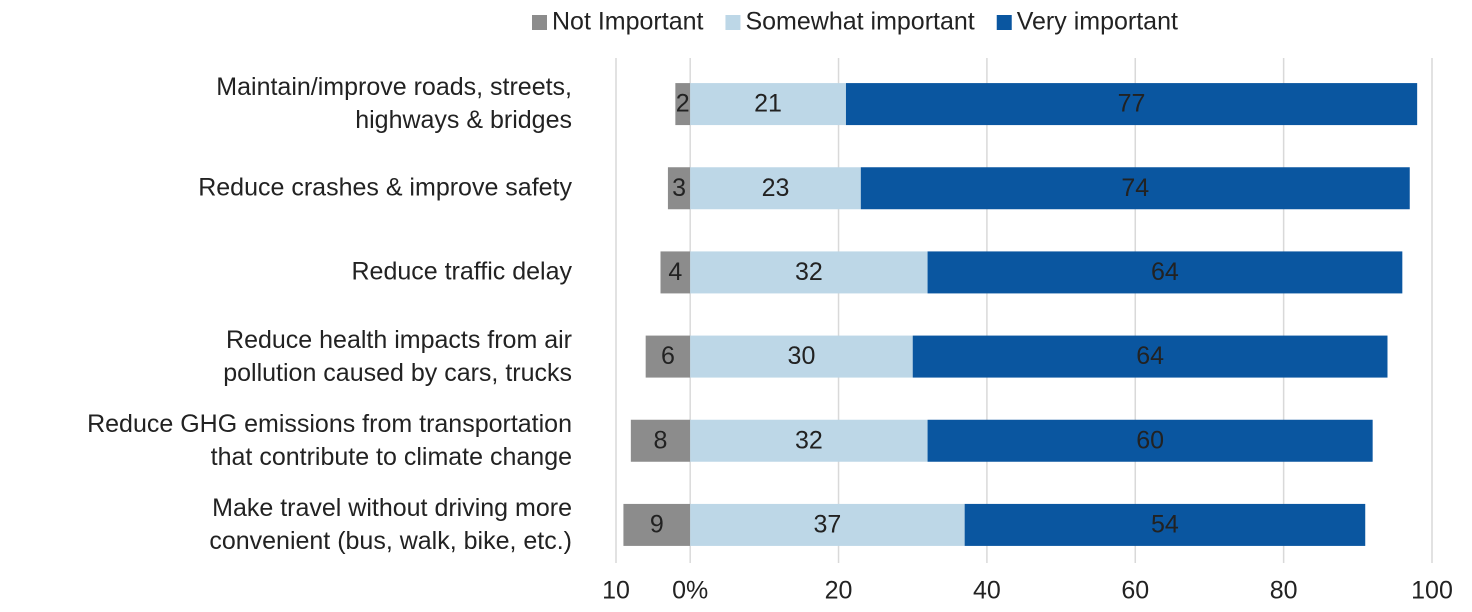  Describe the element at coordinates (987, 591) in the screenshot. I see `x-tick-label: 40` at that location.